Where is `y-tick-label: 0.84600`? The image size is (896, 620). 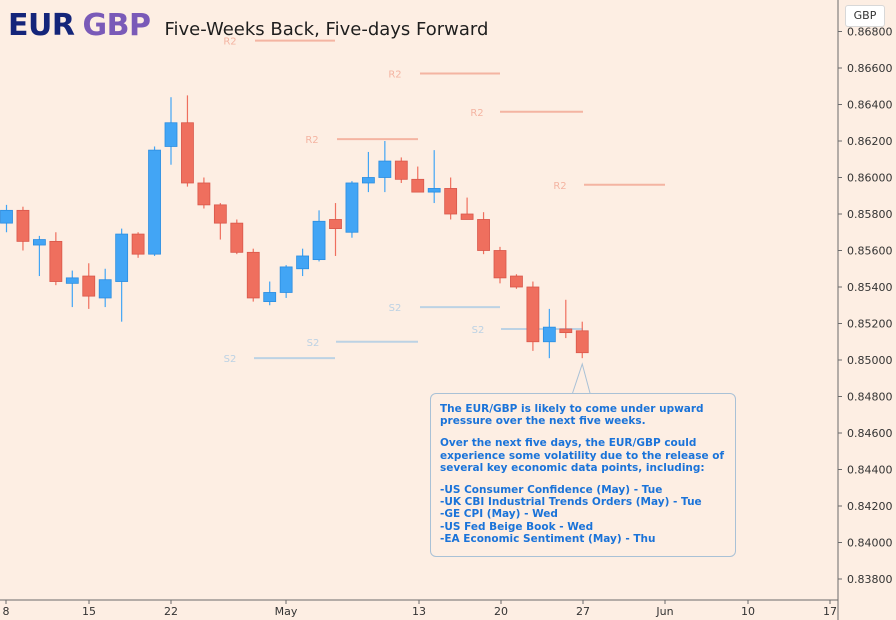
y-tick-label: 0.84600 is located at coordinates (870, 433).